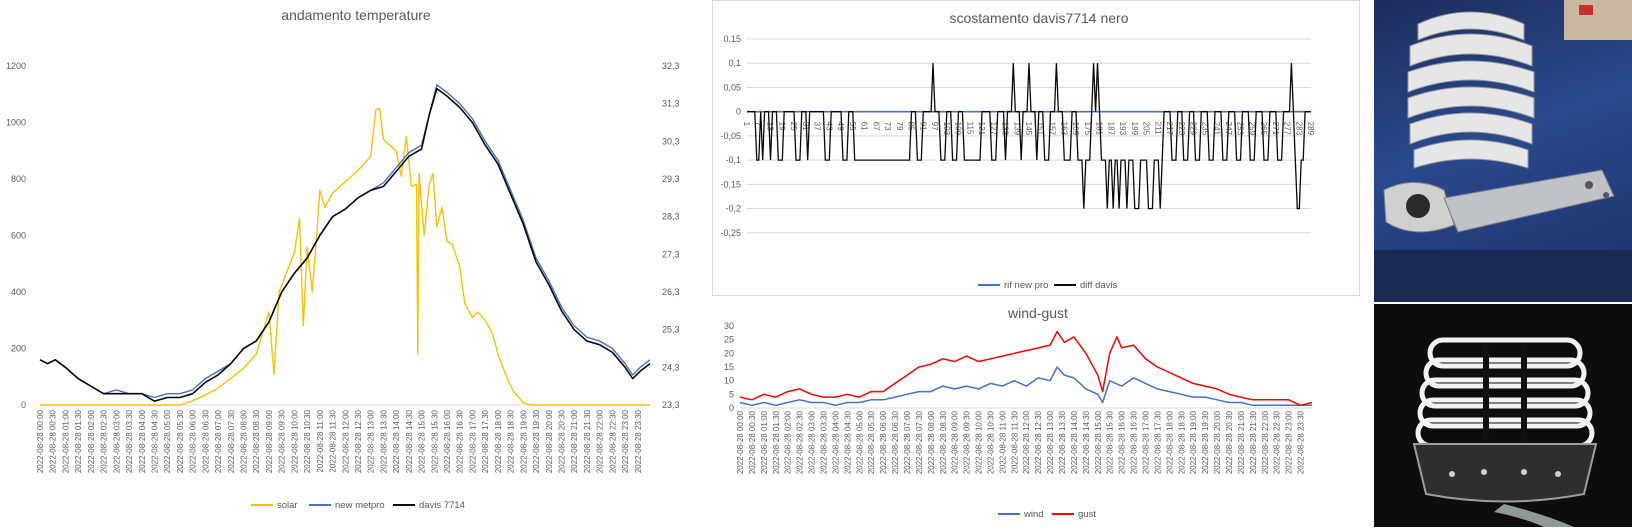 The height and width of the screenshot is (532, 1632). I want to click on deviation-x-tick-label: 115, so click(969, 128).